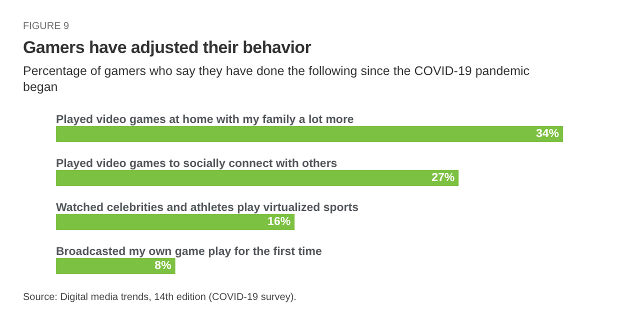 Image resolution: width=631 pixels, height=330 pixels. Describe the element at coordinates (189, 252) in the screenshot. I see `y-tick-label: Broadcasted my own game play for the first time` at that location.